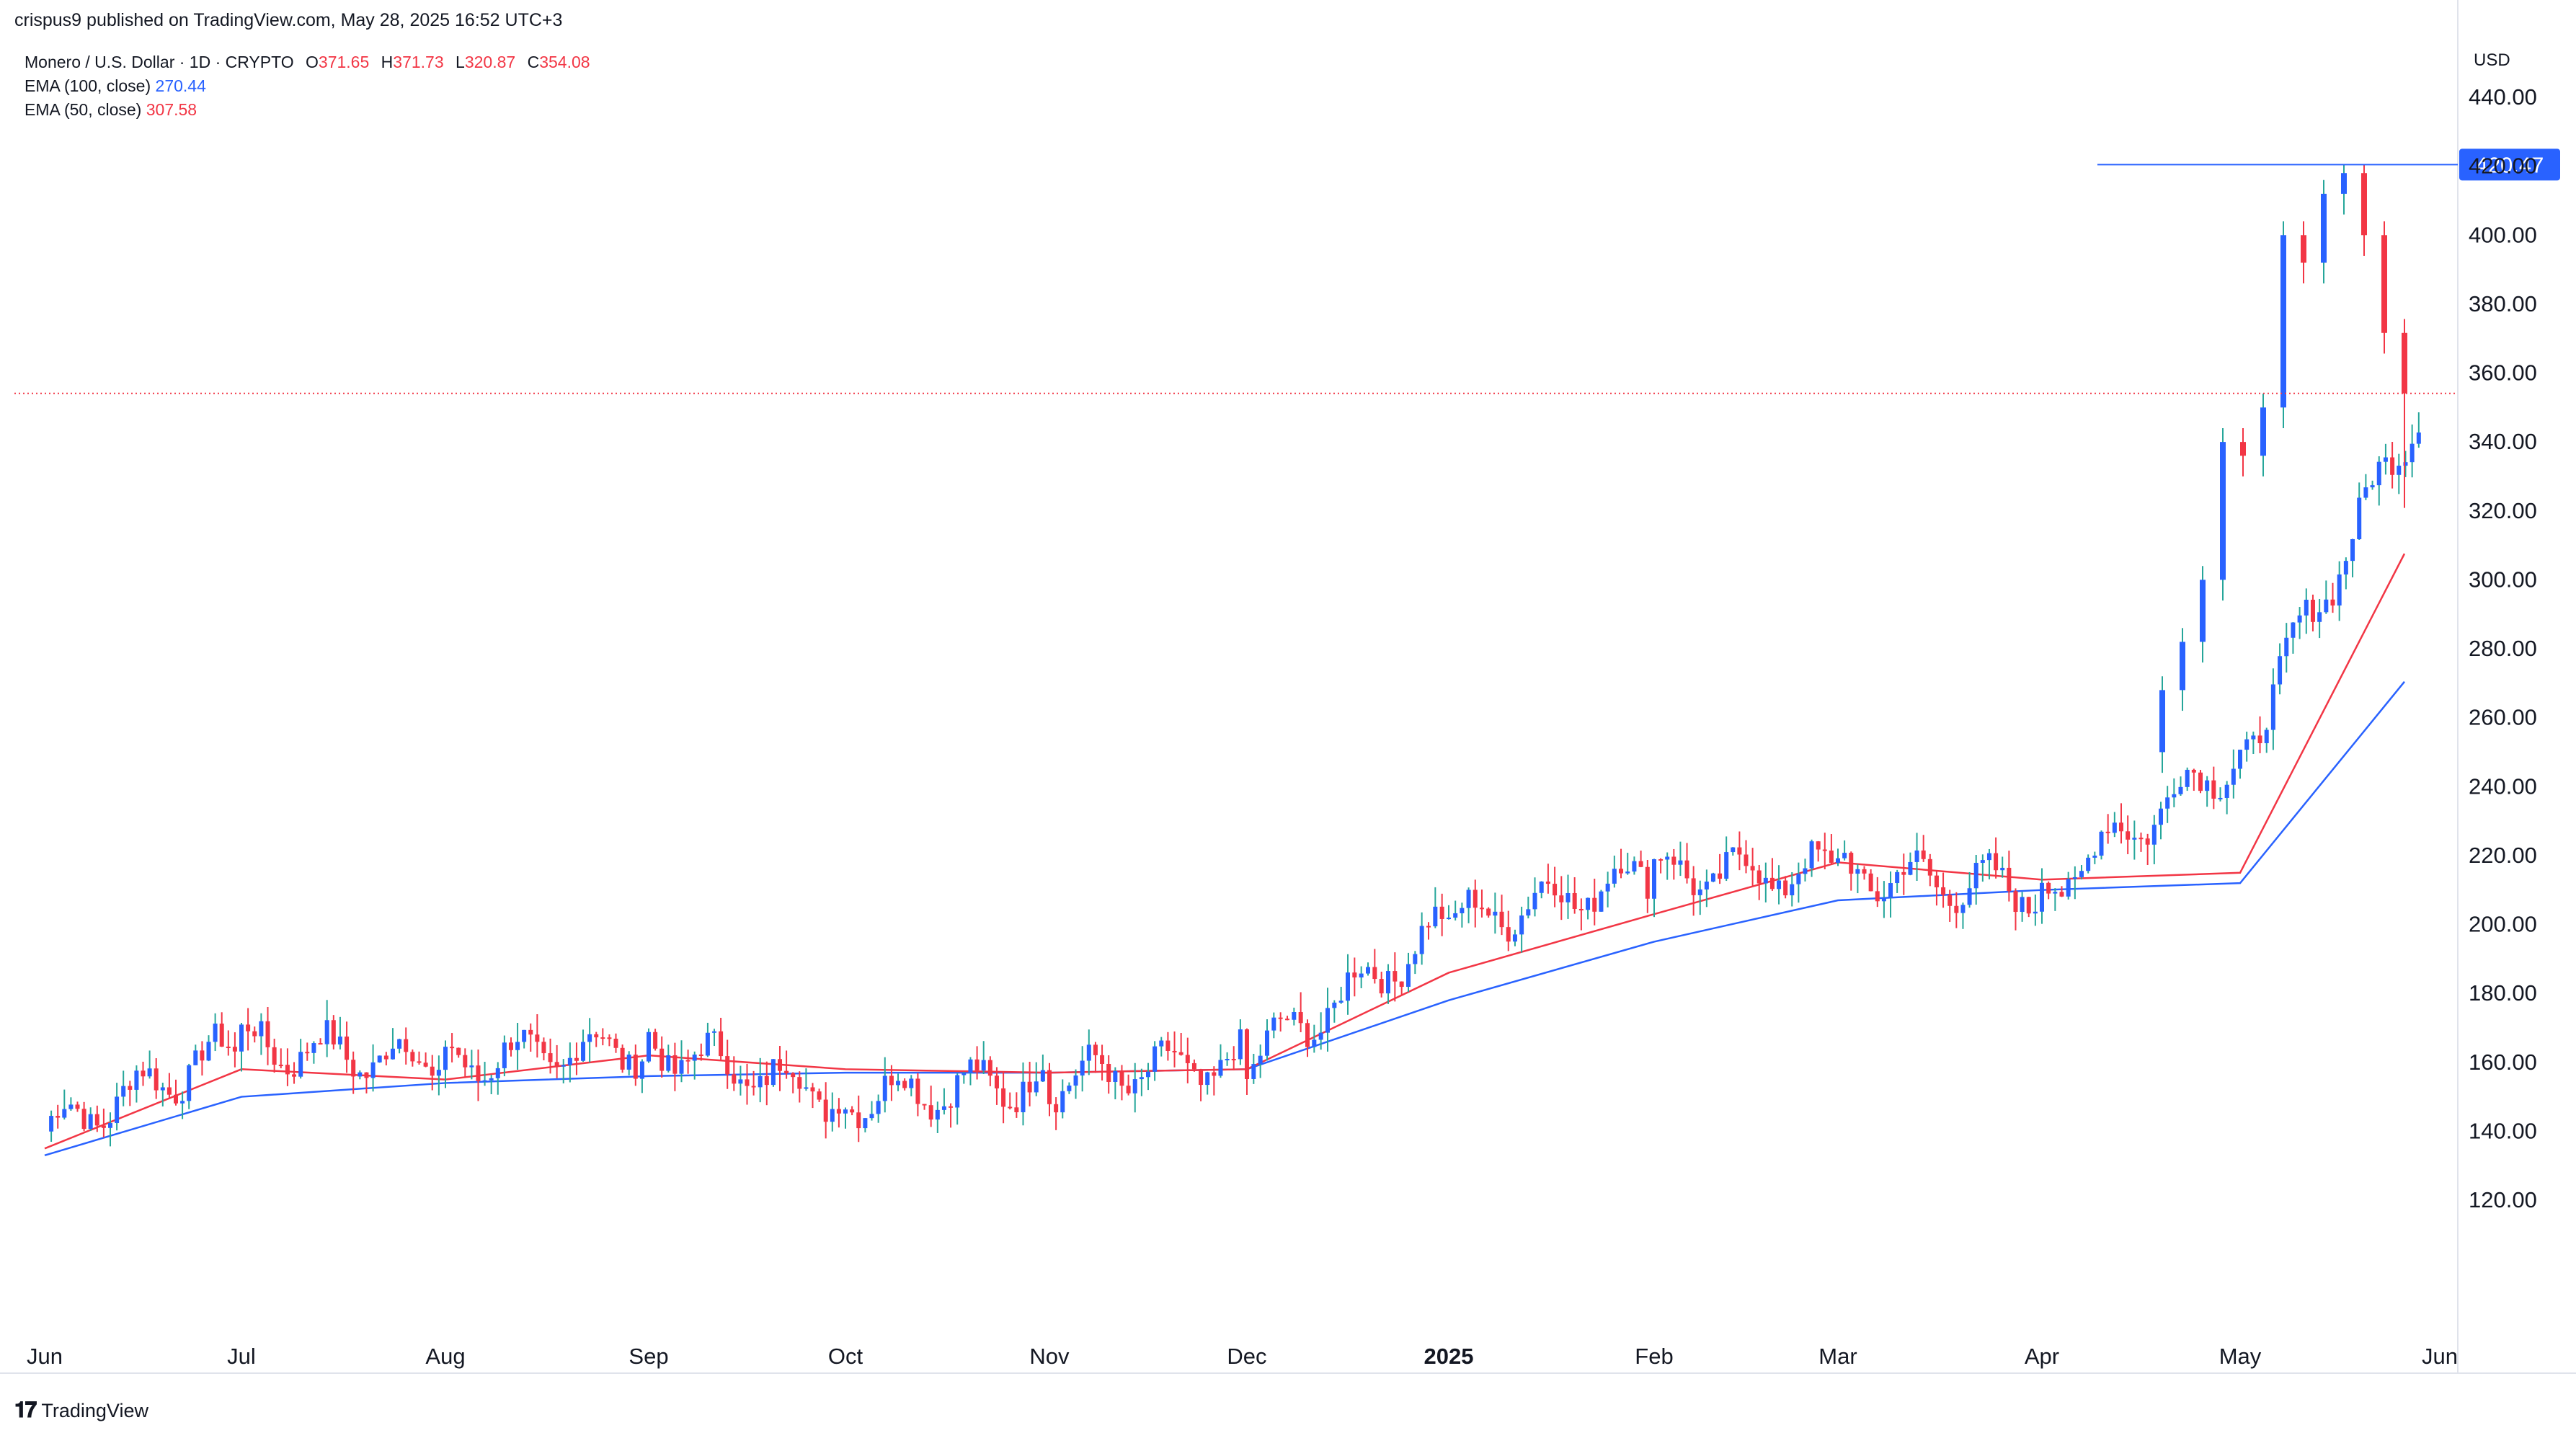  Describe the element at coordinates (2240, 1356) in the screenshot. I see `x-tick-label: May` at that location.